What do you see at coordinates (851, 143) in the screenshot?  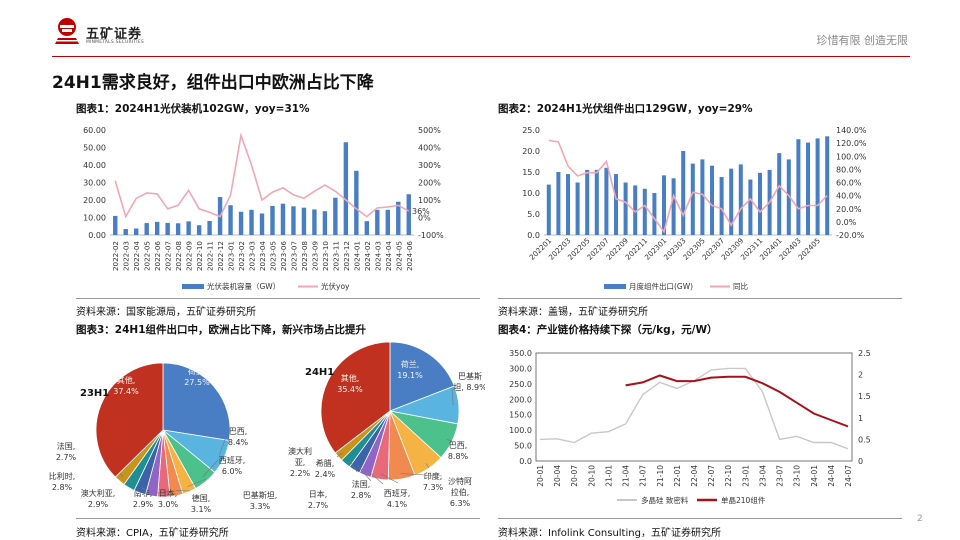 I see `y-right-tick-label: 120.0%` at bounding box center [851, 143].